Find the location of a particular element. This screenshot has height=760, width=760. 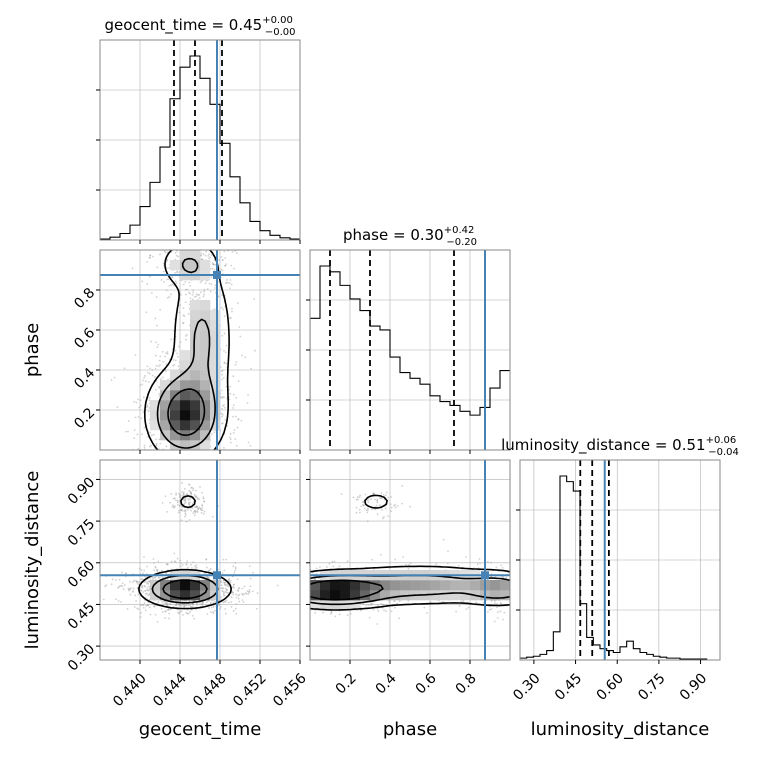

tick-label-x: 0.452 is located at coordinates (250, 690).